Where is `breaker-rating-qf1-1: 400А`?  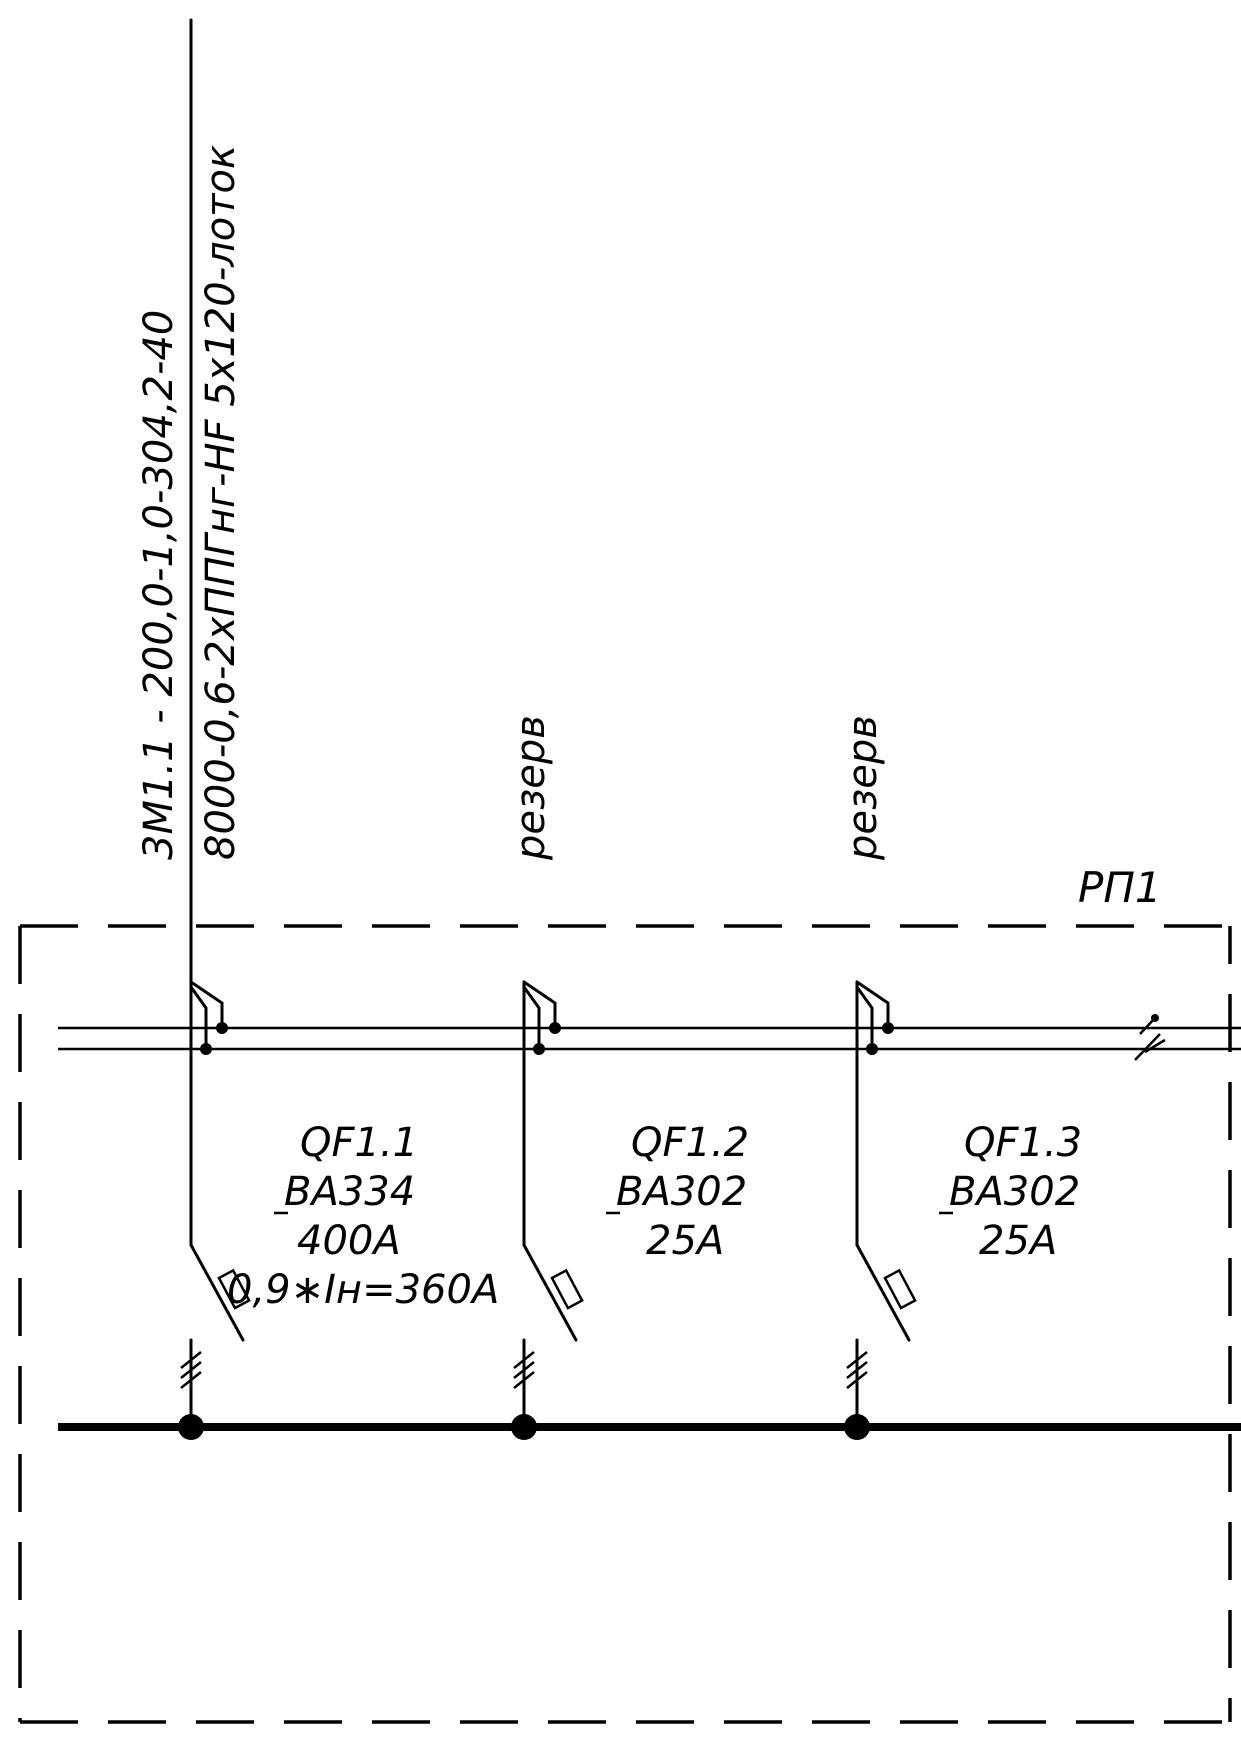
breaker-rating-qf1-1: 400А is located at coordinates (349, 1241).